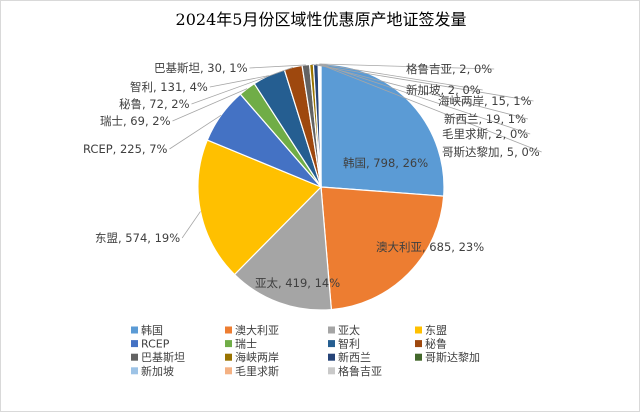 The width and height of the screenshot is (640, 412). What do you see at coordinates (246, 344) in the screenshot?
I see `legend-label-5: 瑞士` at bounding box center [246, 344].